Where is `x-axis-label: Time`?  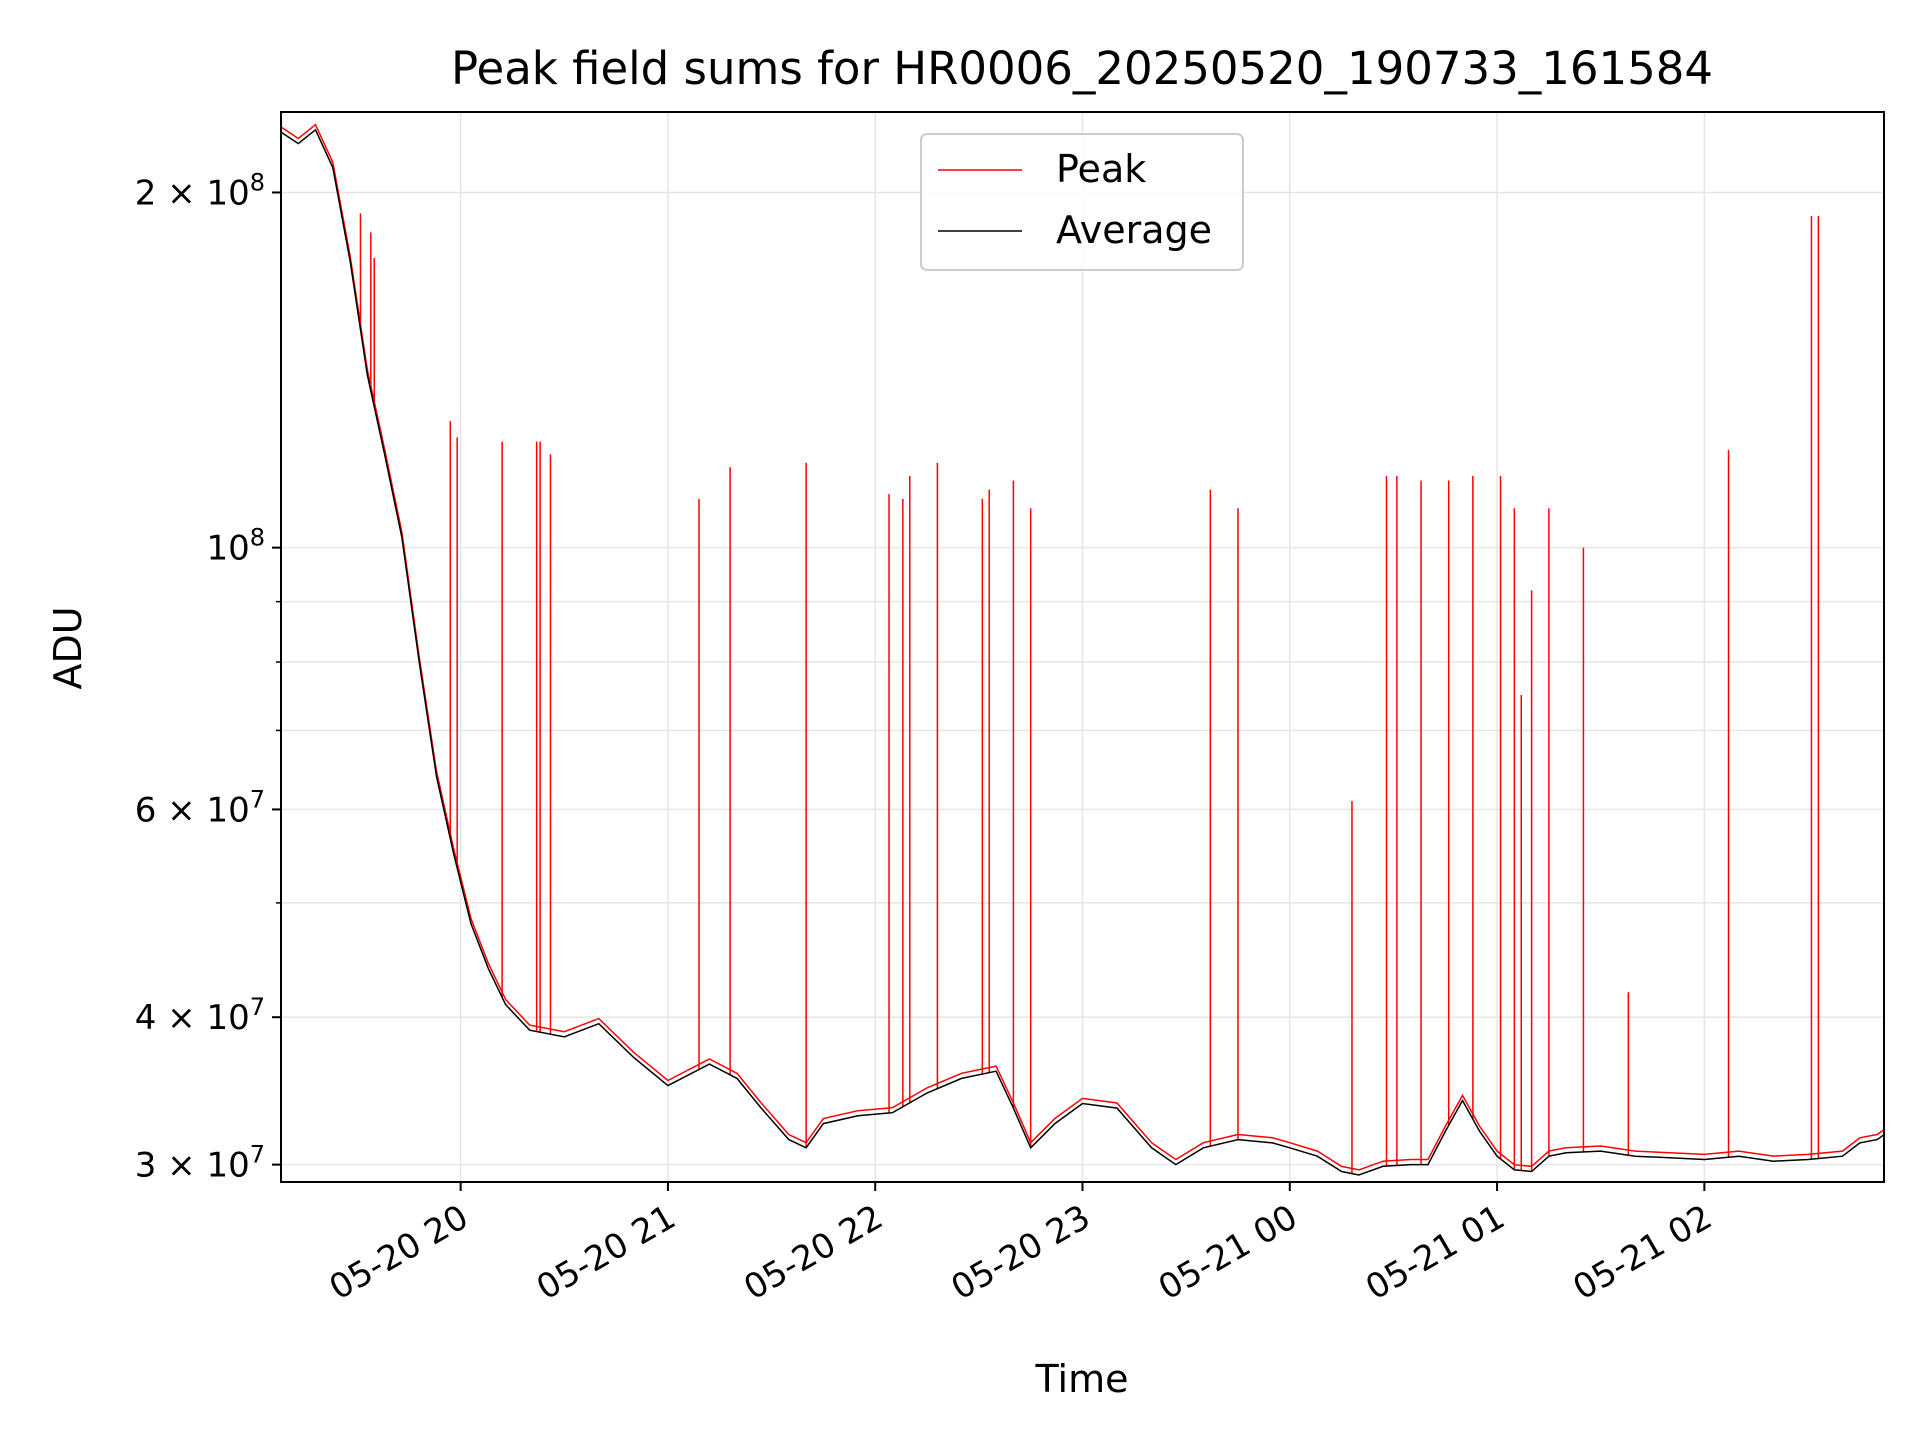
x-axis-label: Time is located at coordinates (1082, 1379).